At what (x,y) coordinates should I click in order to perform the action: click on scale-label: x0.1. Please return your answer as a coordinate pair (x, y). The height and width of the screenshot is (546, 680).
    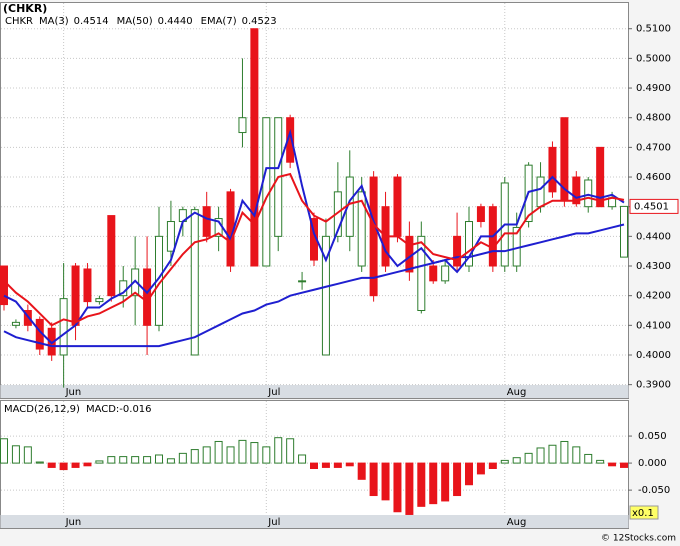
    Looking at the image, I should click on (643, 513).